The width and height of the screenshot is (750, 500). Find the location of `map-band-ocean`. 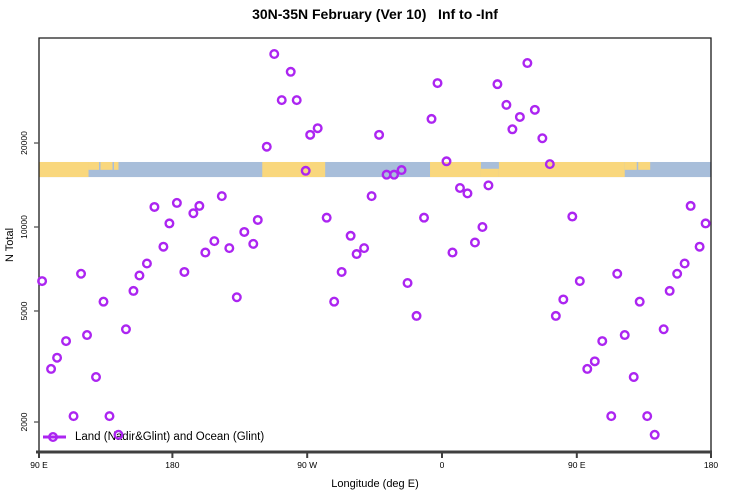

map-band-ocean is located at coordinates (375, 169).